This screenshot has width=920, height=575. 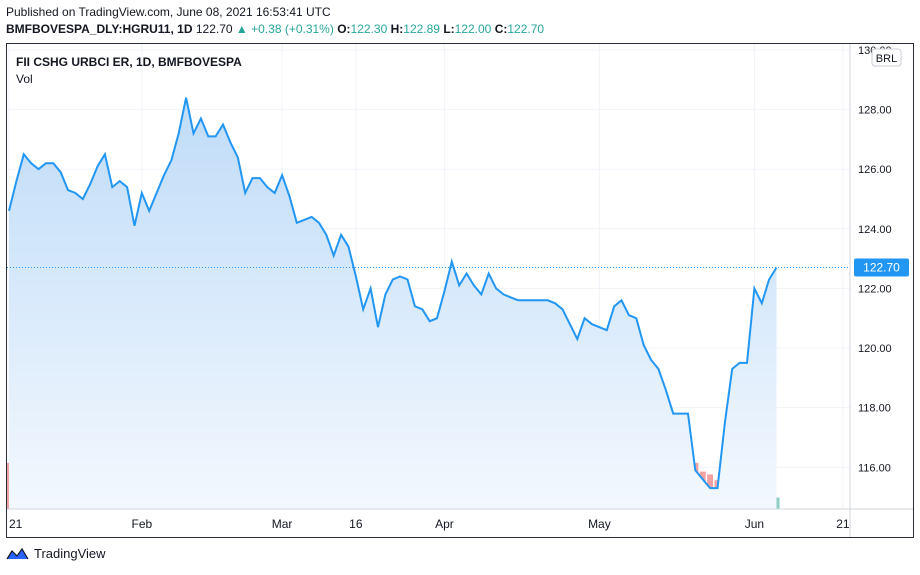 What do you see at coordinates (526, 29) in the screenshot?
I see `close-value: 122.70` at bounding box center [526, 29].